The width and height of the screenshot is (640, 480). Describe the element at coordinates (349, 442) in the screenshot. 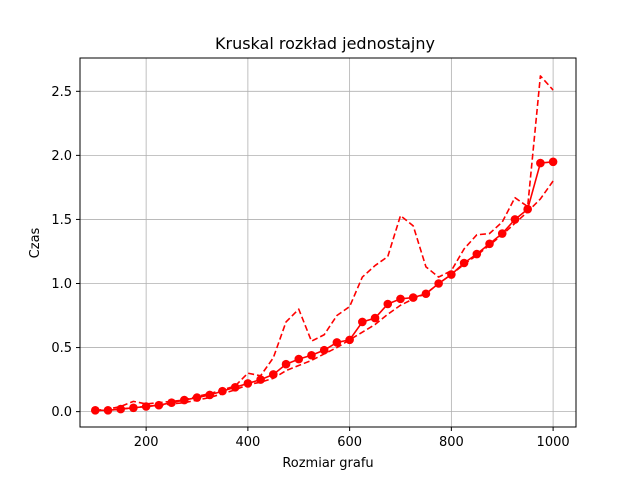

I see `x-tick-label: 600` at that location.